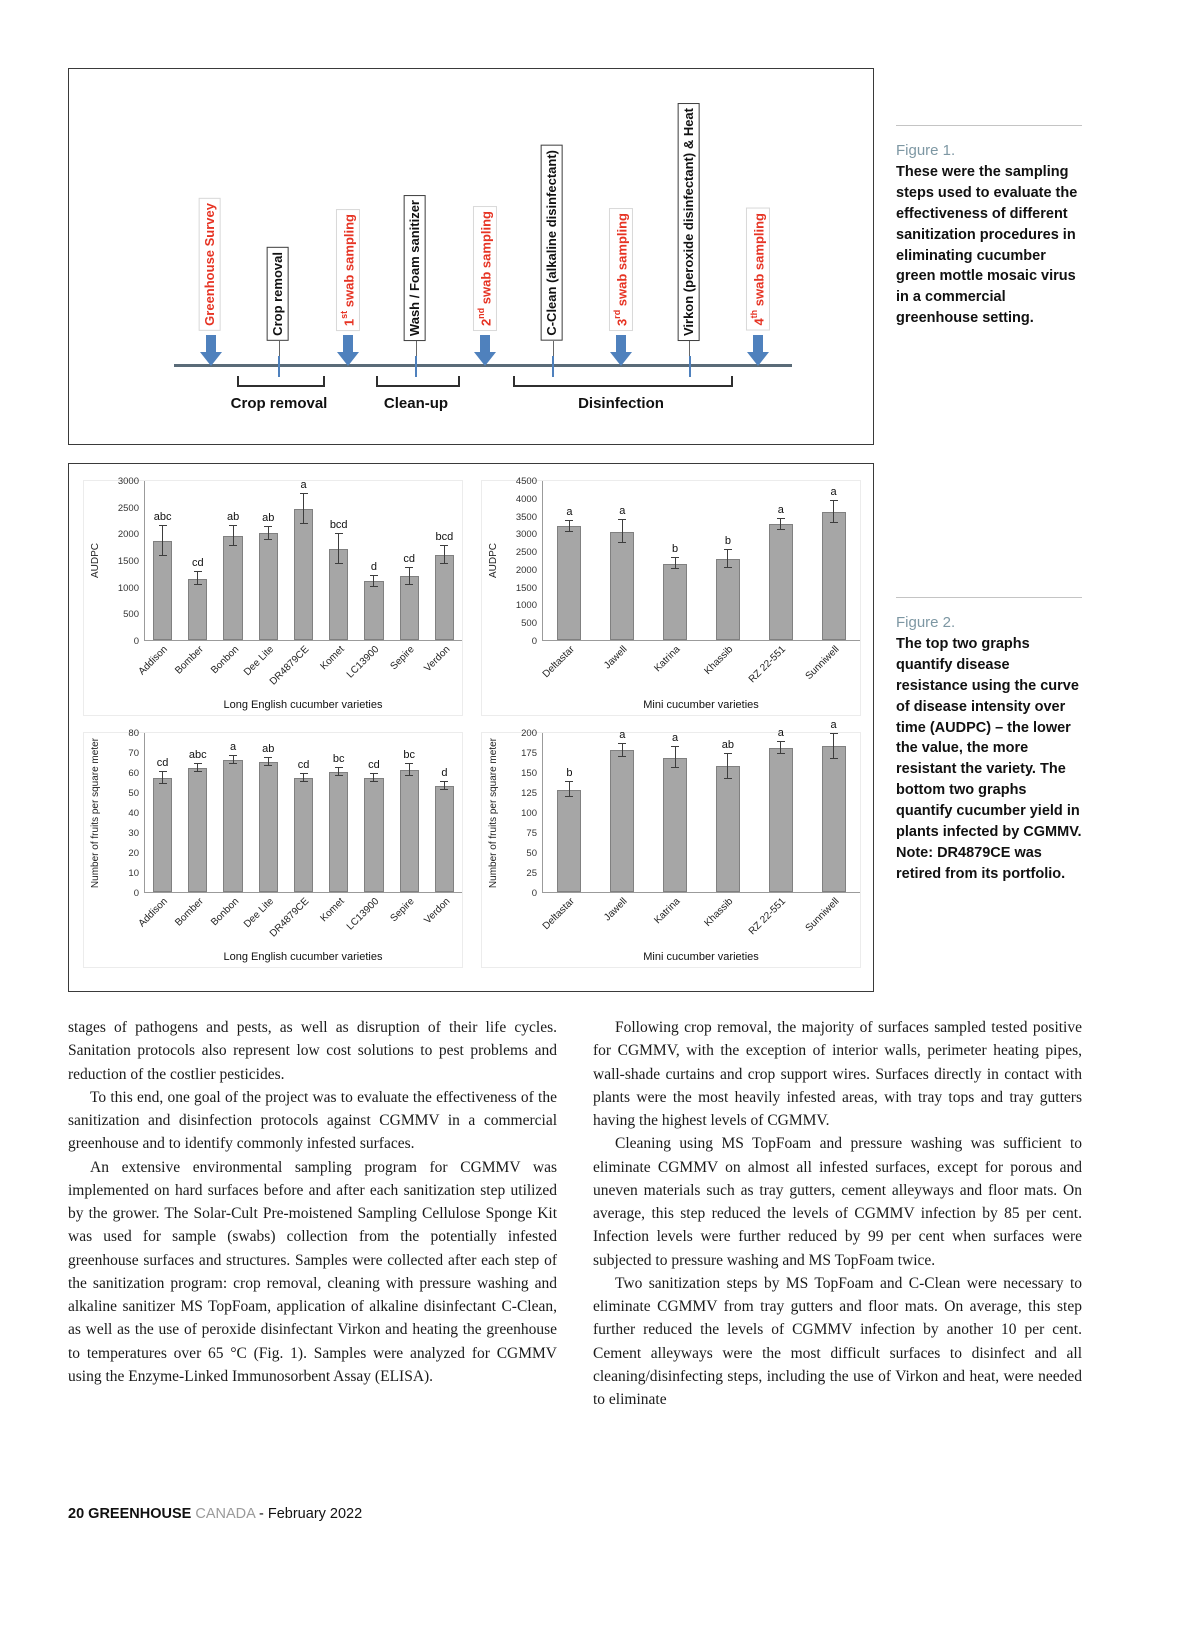 This screenshot has width=1200, height=1636. I want to click on y-axis-label: Number of fruits per square meter, so click(494, 813).